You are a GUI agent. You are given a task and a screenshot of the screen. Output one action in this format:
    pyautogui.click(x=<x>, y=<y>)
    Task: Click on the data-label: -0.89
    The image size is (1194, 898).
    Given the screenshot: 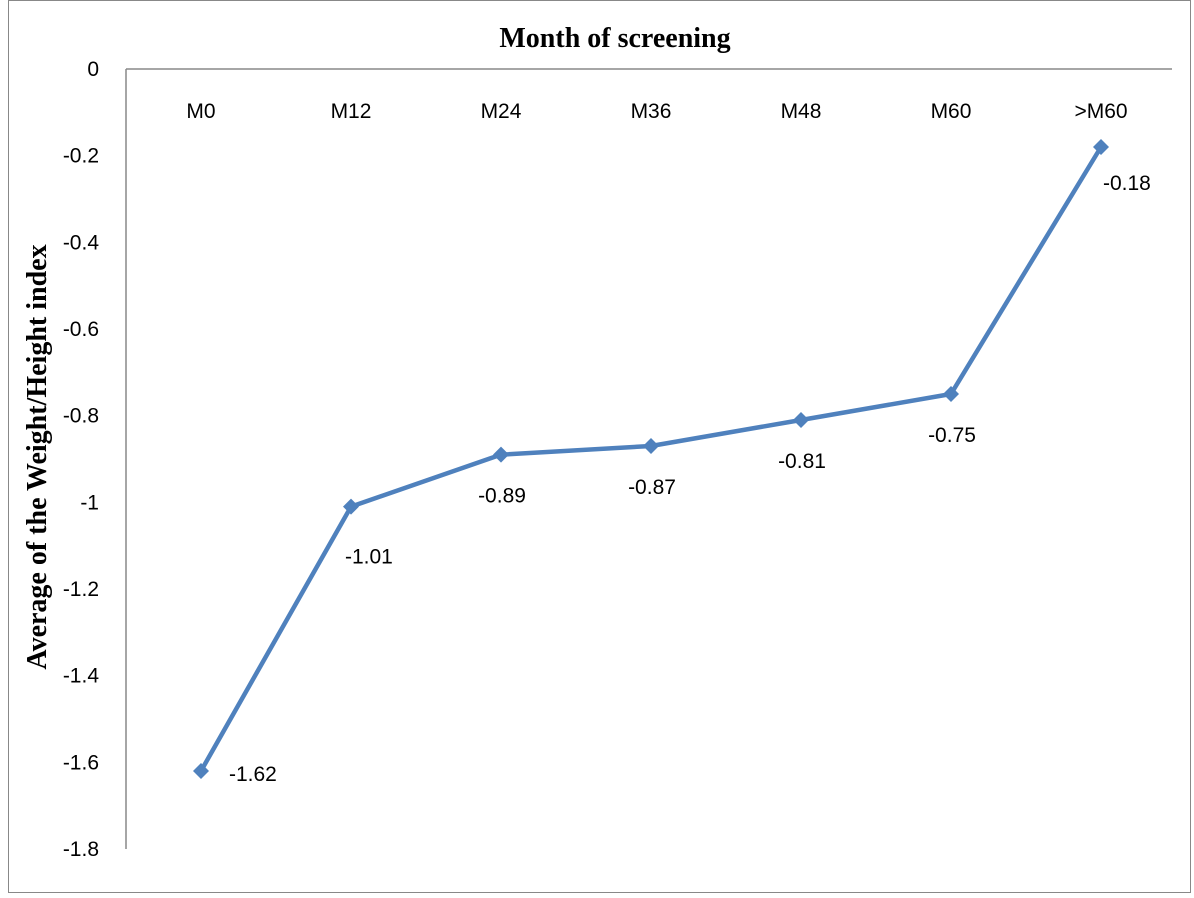 What is the action you would take?
    pyautogui.click(x=502, y=496)
    